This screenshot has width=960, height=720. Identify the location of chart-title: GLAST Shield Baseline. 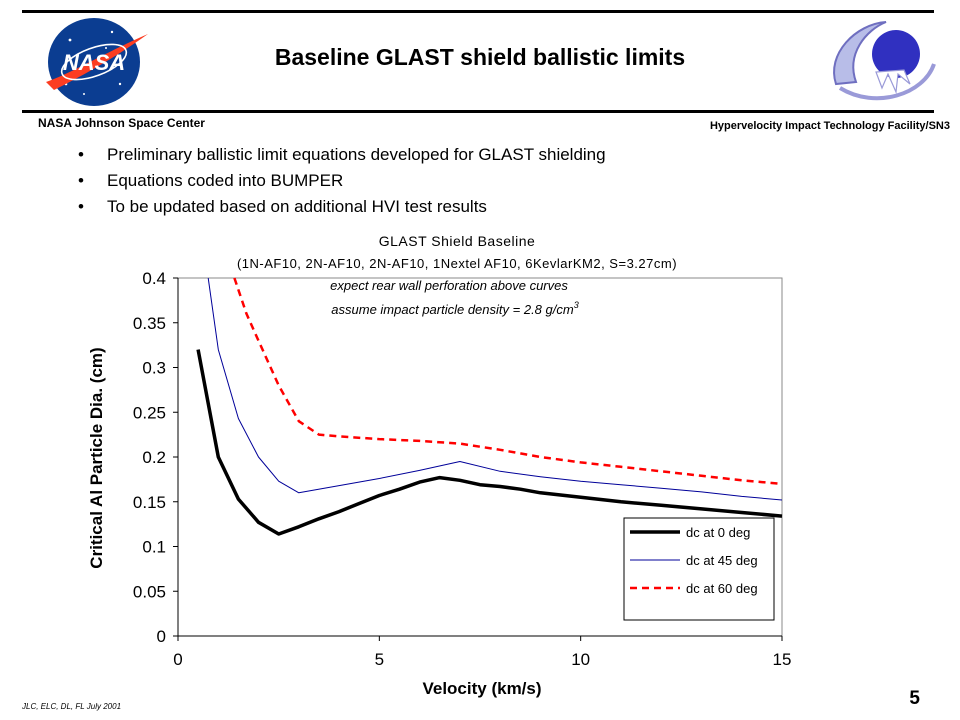
(457, 241).